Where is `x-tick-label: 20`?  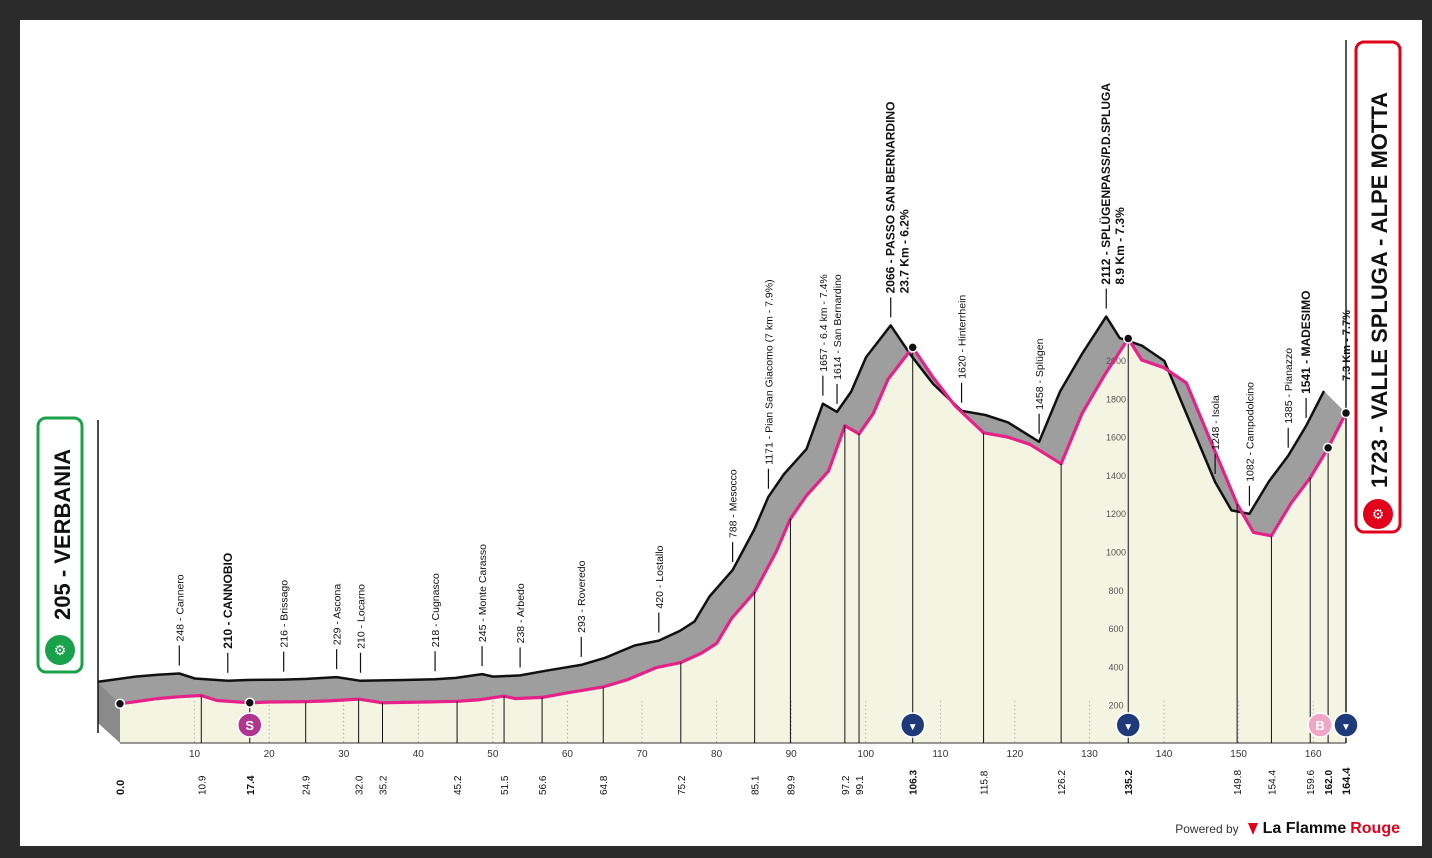
x-tick-label: 20 is located at coordinates (270, 754).